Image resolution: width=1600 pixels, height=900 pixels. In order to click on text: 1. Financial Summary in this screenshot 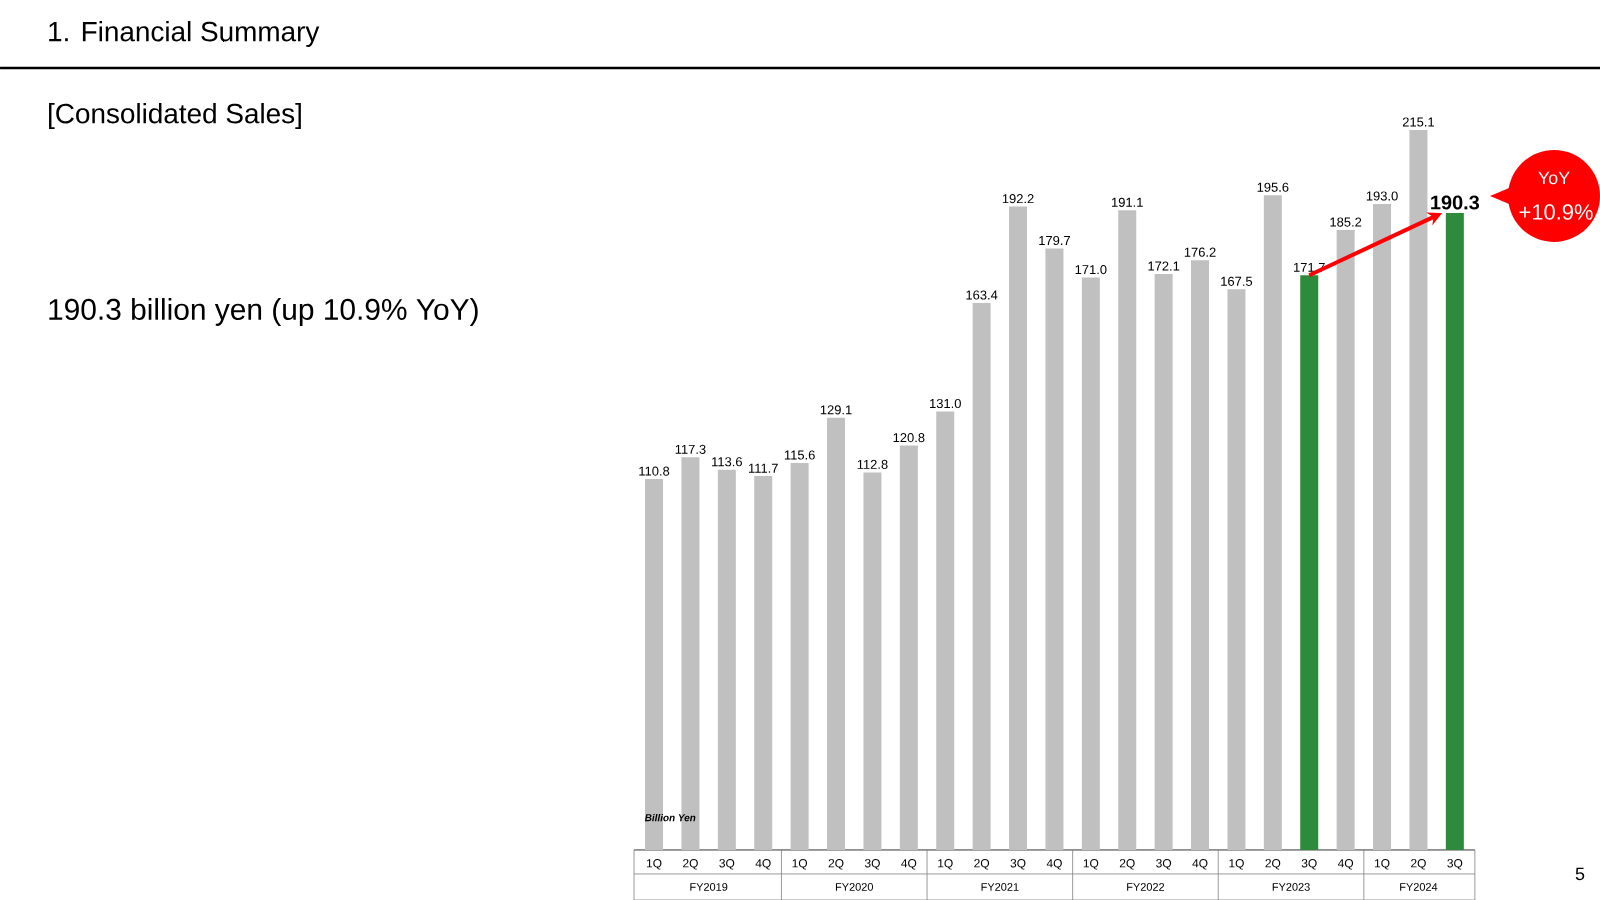, I will do `click(184, 33)`.